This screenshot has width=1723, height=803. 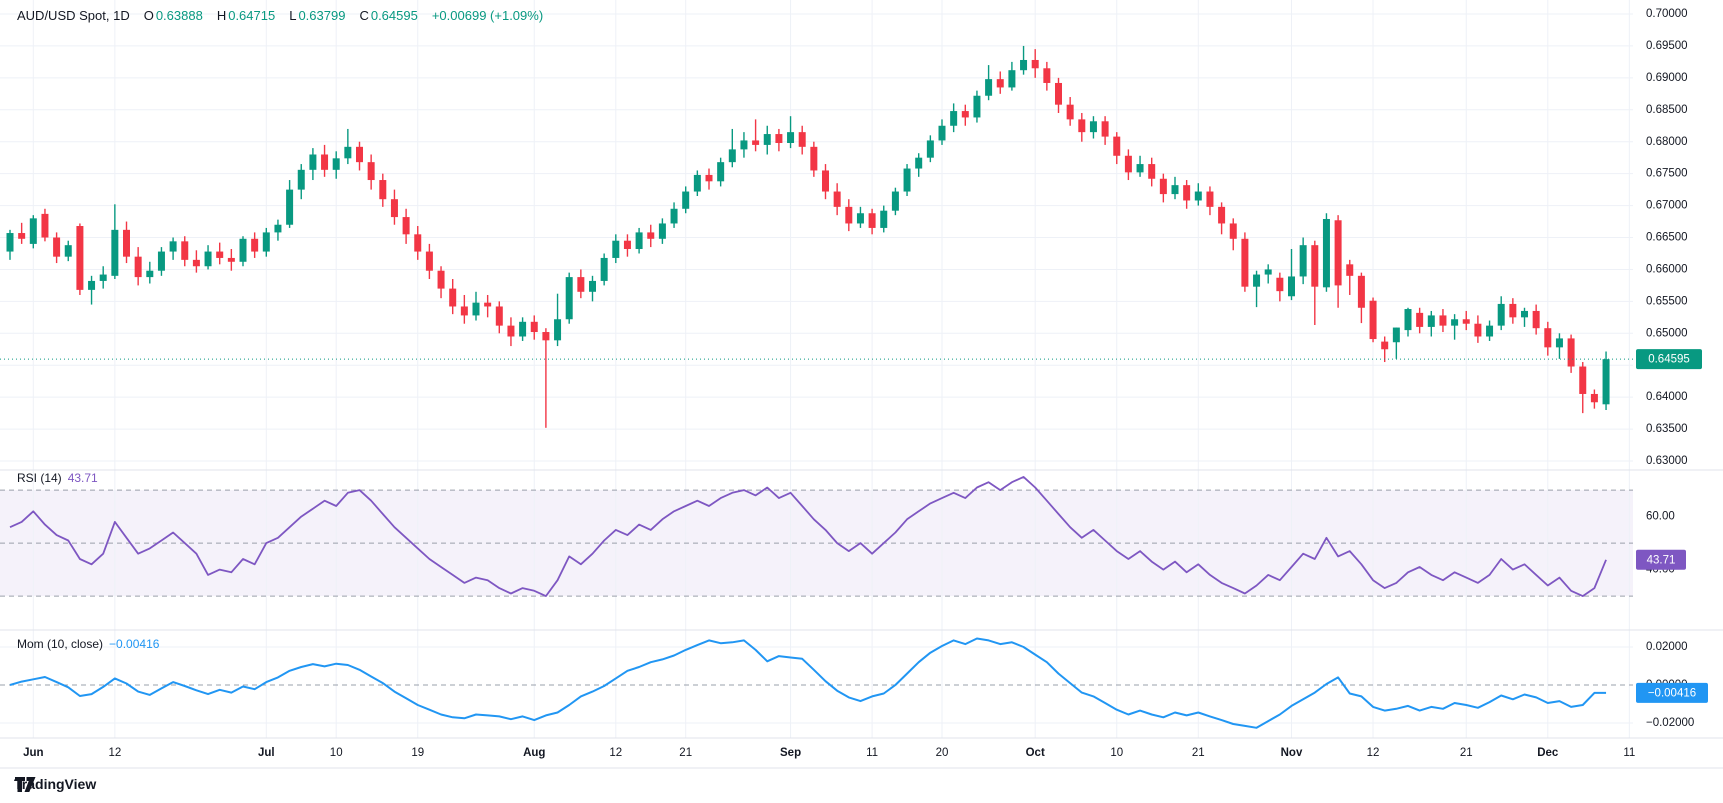 I want to click on tradingview-logo: TradingView, so click(x=55, y=784).